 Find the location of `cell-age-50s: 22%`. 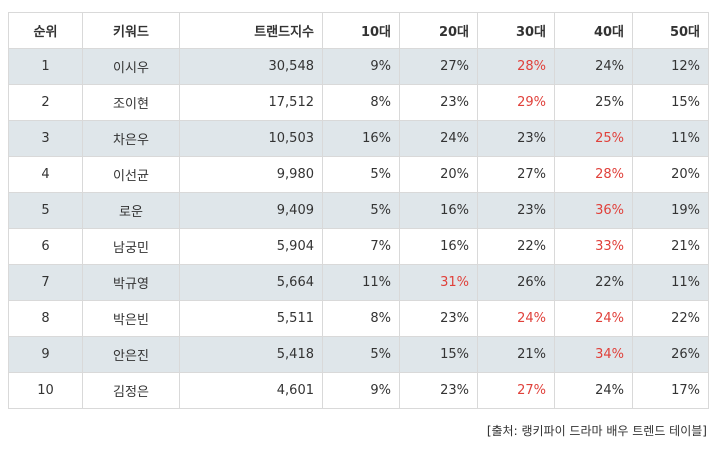

cell-age-50s: 22% is located at coordinates (670, 318).